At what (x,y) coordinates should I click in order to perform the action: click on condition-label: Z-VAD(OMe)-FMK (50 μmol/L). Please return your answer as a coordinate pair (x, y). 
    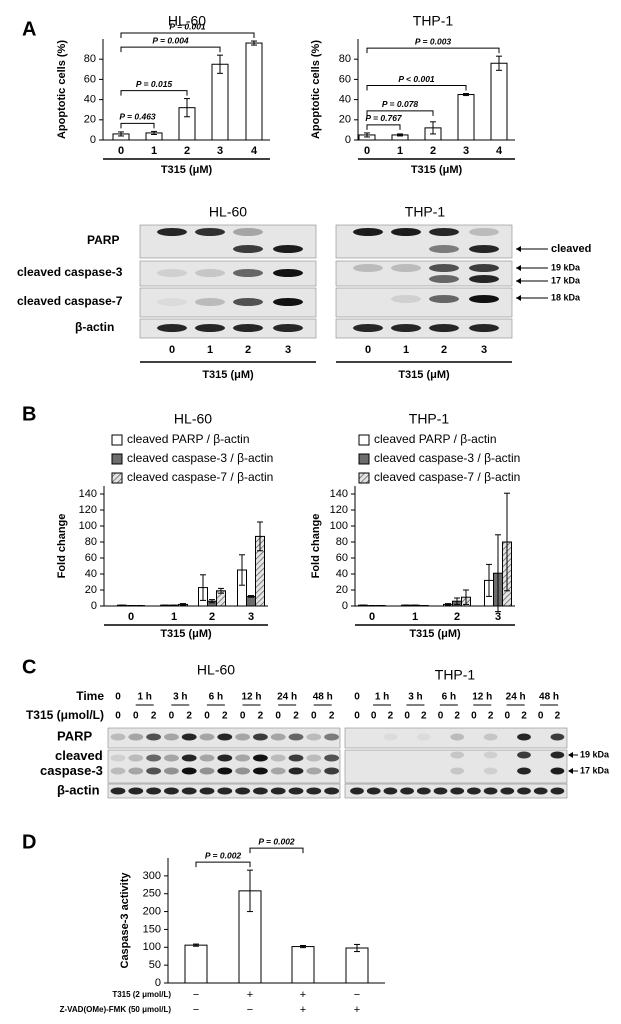
    Looking at the image, I should click on (116, 1009).